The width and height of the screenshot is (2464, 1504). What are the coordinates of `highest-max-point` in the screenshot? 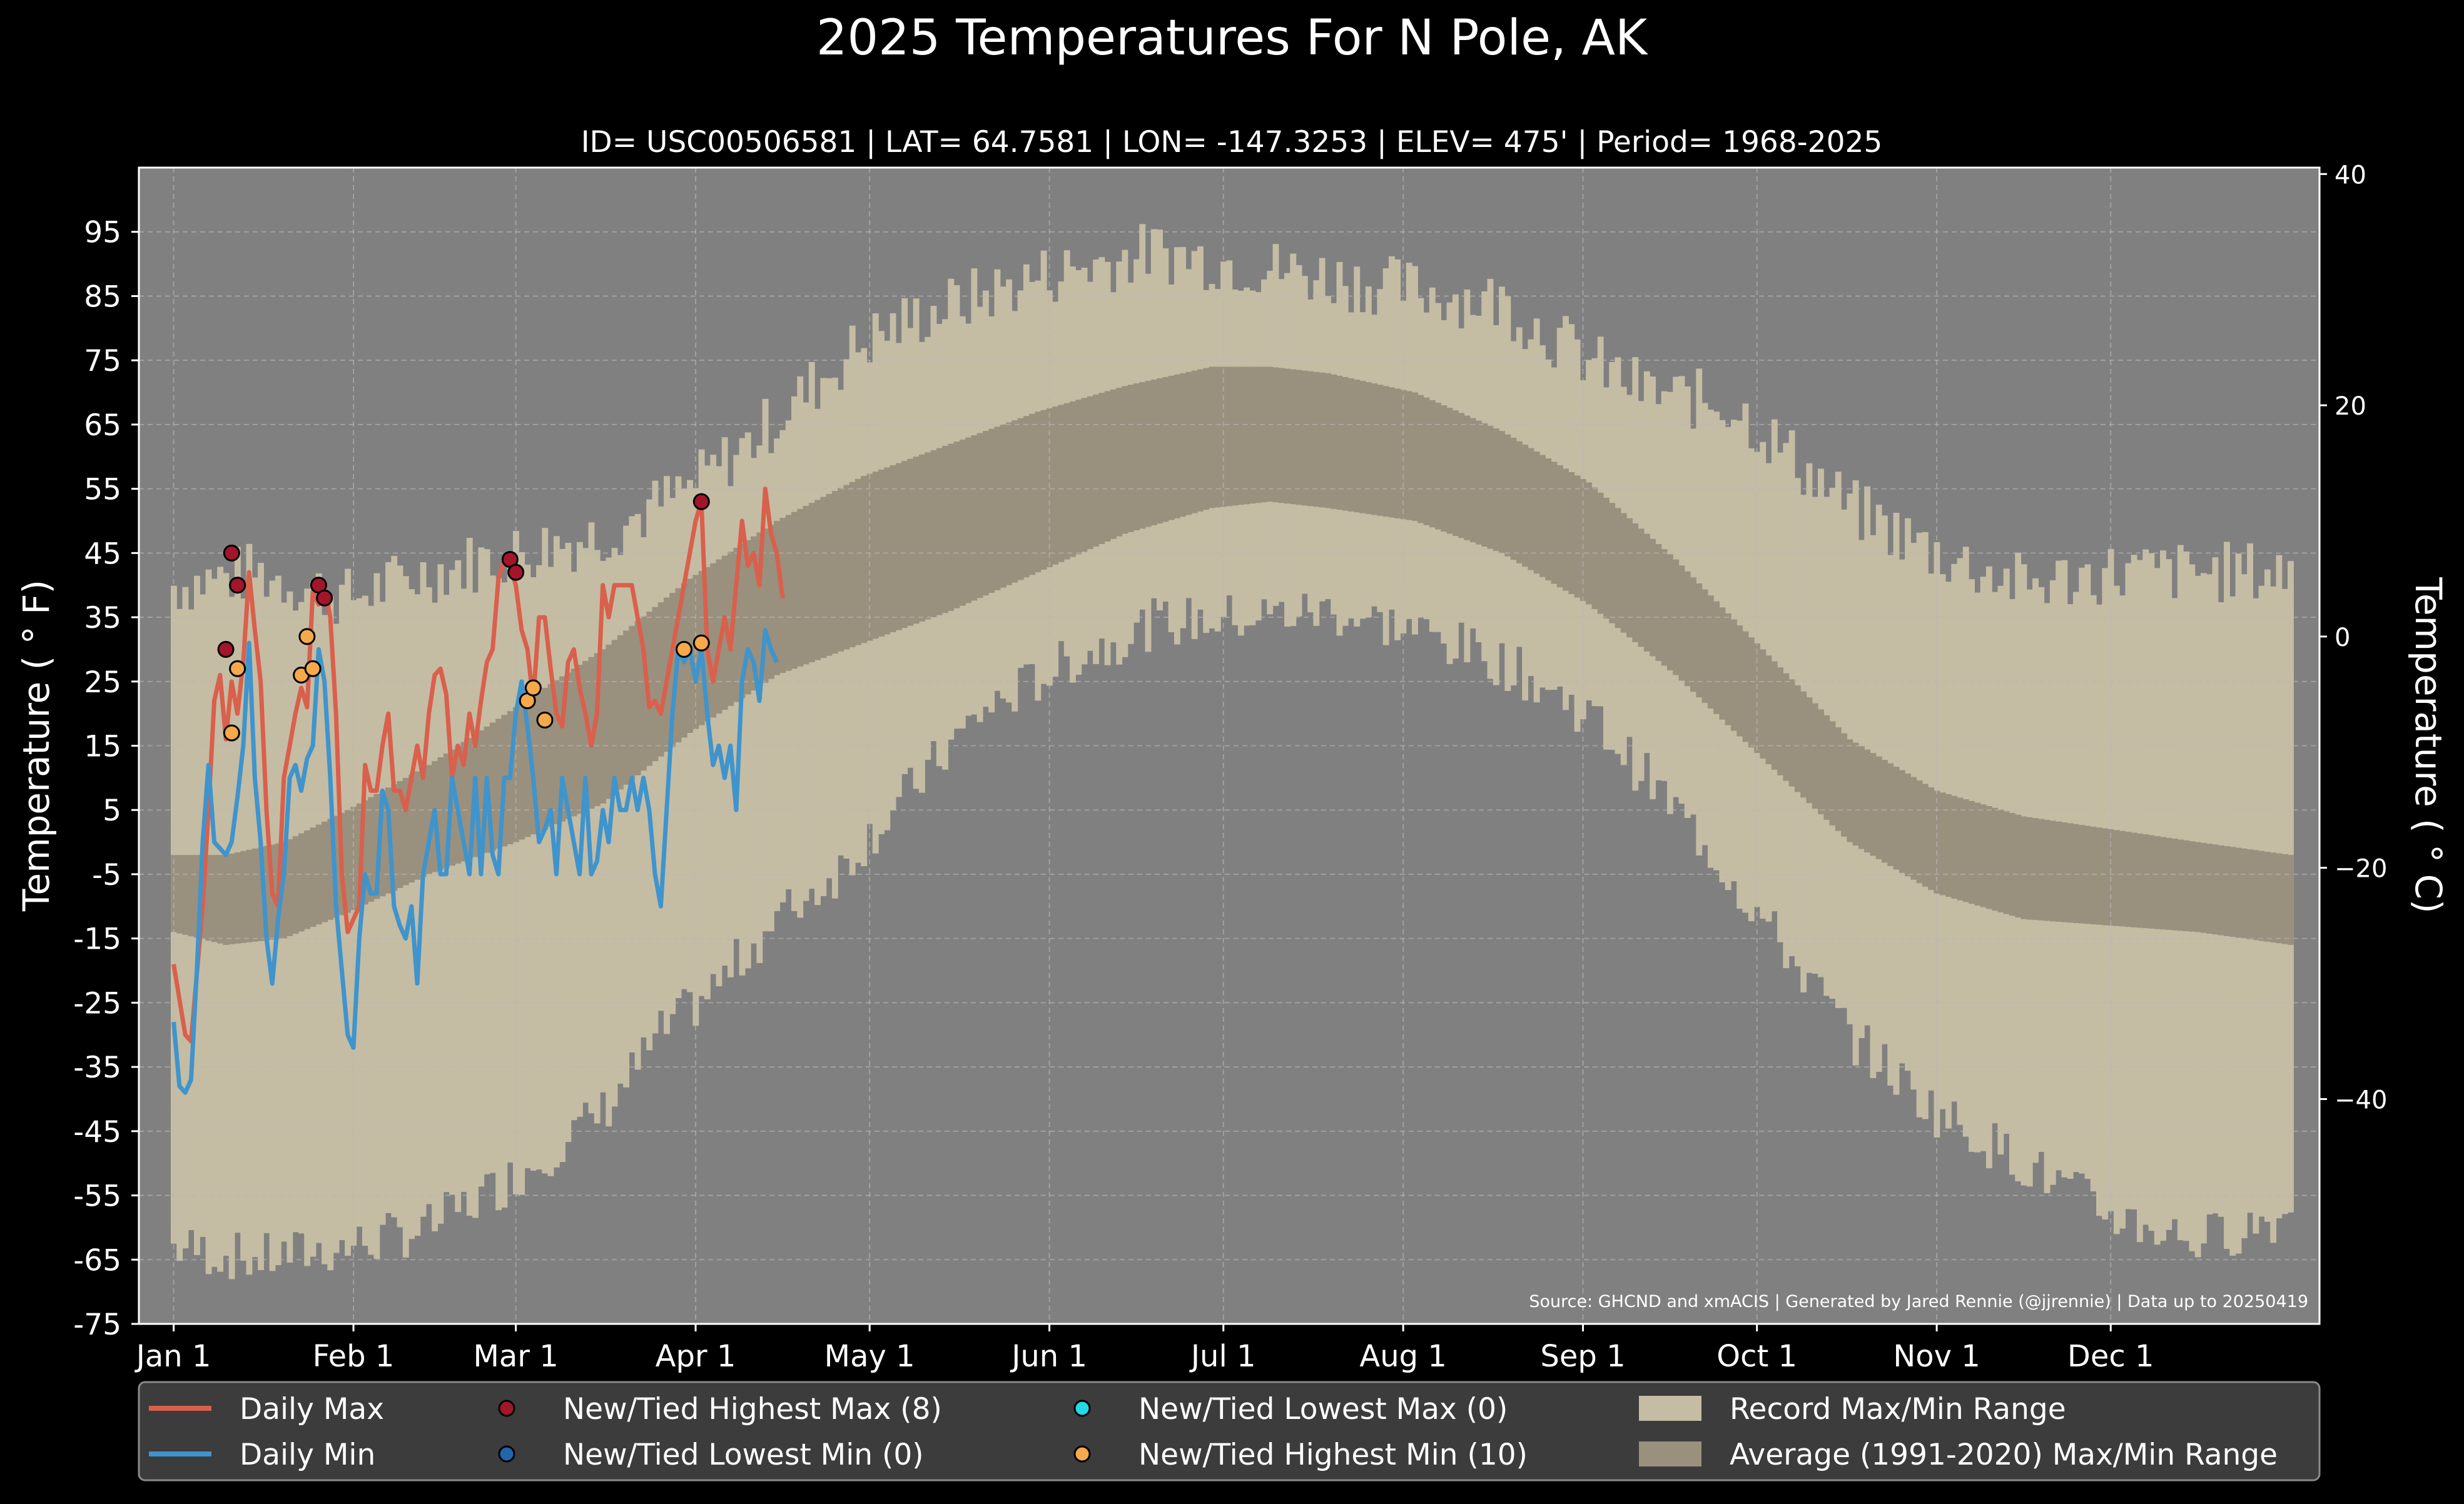 It's located at (231, 553).